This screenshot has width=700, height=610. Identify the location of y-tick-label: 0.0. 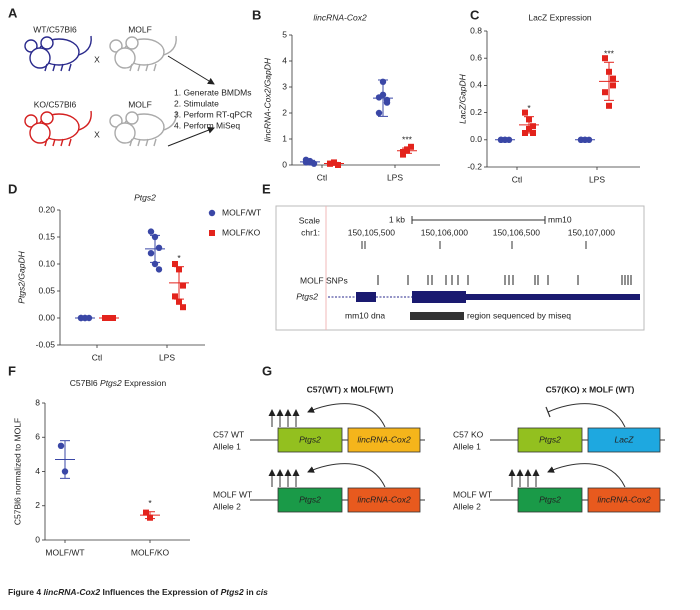
(476, 139).